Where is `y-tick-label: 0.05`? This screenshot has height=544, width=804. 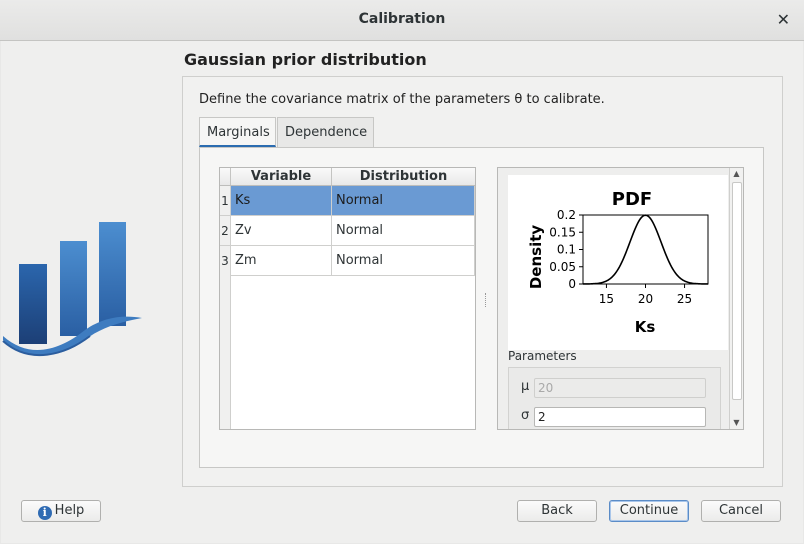 y-tick-label: 0.05 is located at coordinates (562, 267).